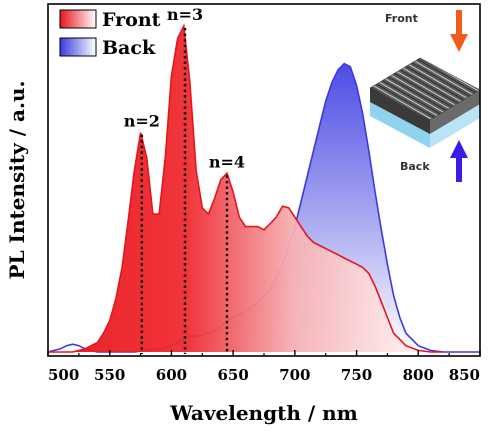  I want to click on x-tick-label-850: 850, so click(464, 375).